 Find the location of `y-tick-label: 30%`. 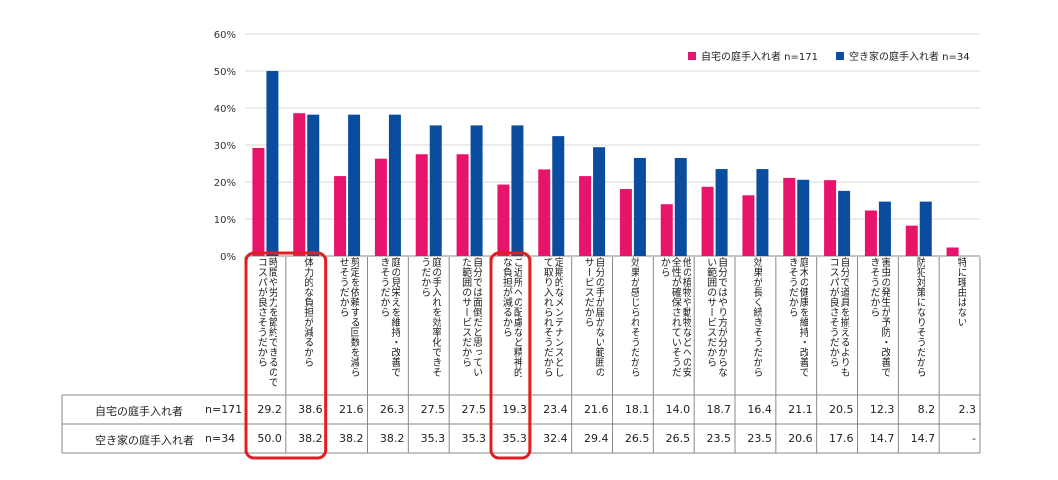

y-tick-label: 30% is located at coordinates (225, 146).